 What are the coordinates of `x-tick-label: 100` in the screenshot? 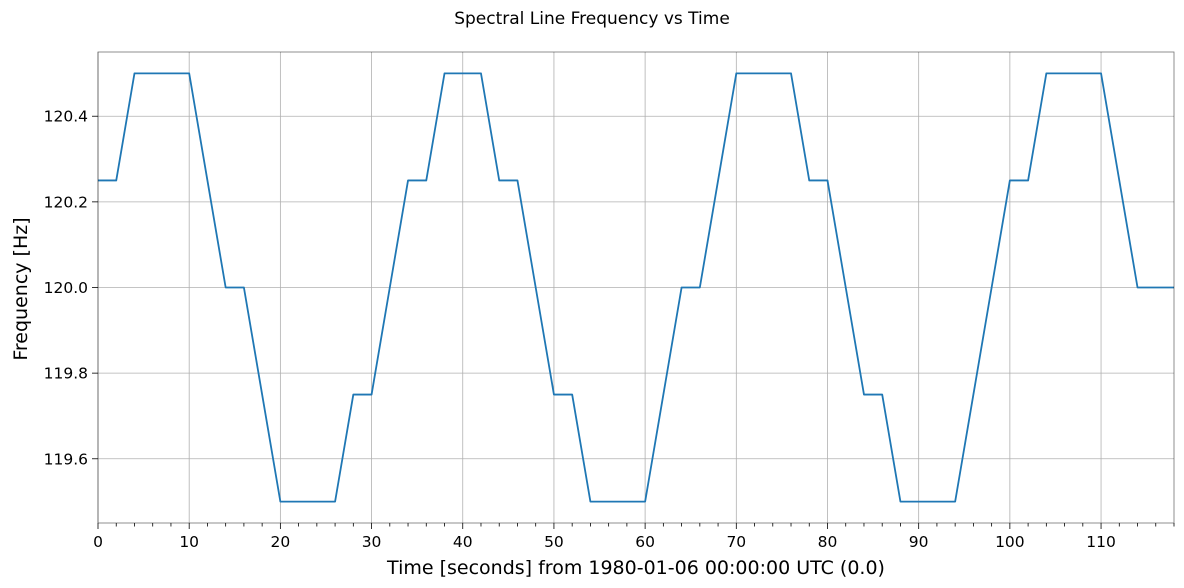 It's located at (1010, 542).